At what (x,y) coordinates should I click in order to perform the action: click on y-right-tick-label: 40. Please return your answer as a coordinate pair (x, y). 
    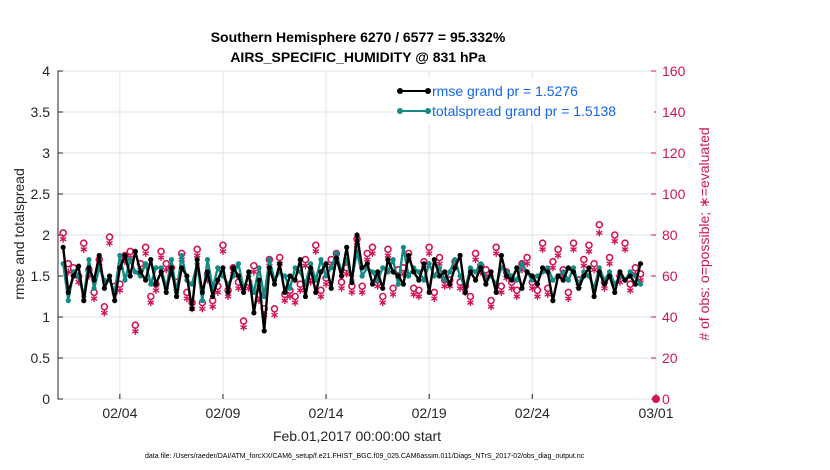
    Looking at the image, I should click on (670, 317).